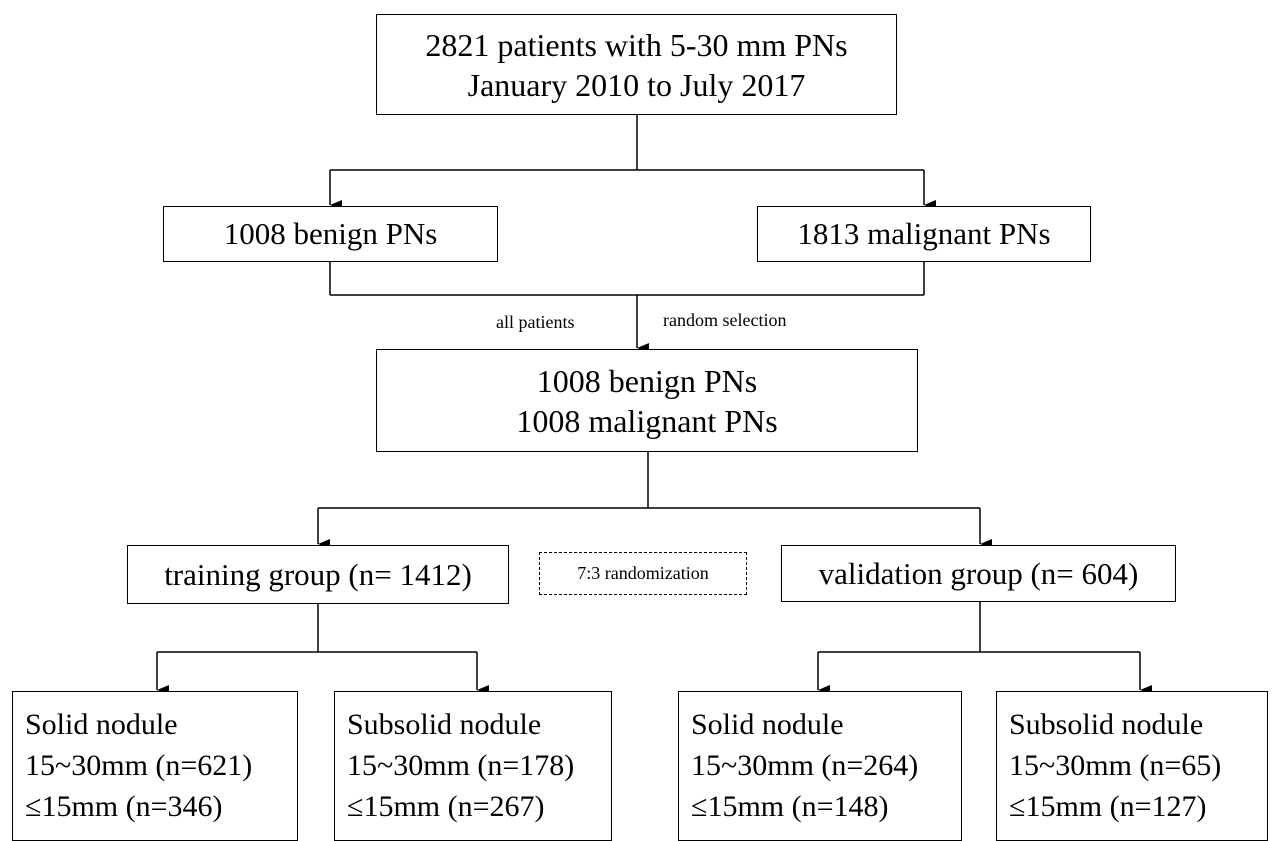 This screenshot has height=841, width=1272. What do you see at coordinates (1108, 806) in the screenshot?
I see `leaf-small-count: ≤15mm (n=127)` at bounding box center [1108, 806].